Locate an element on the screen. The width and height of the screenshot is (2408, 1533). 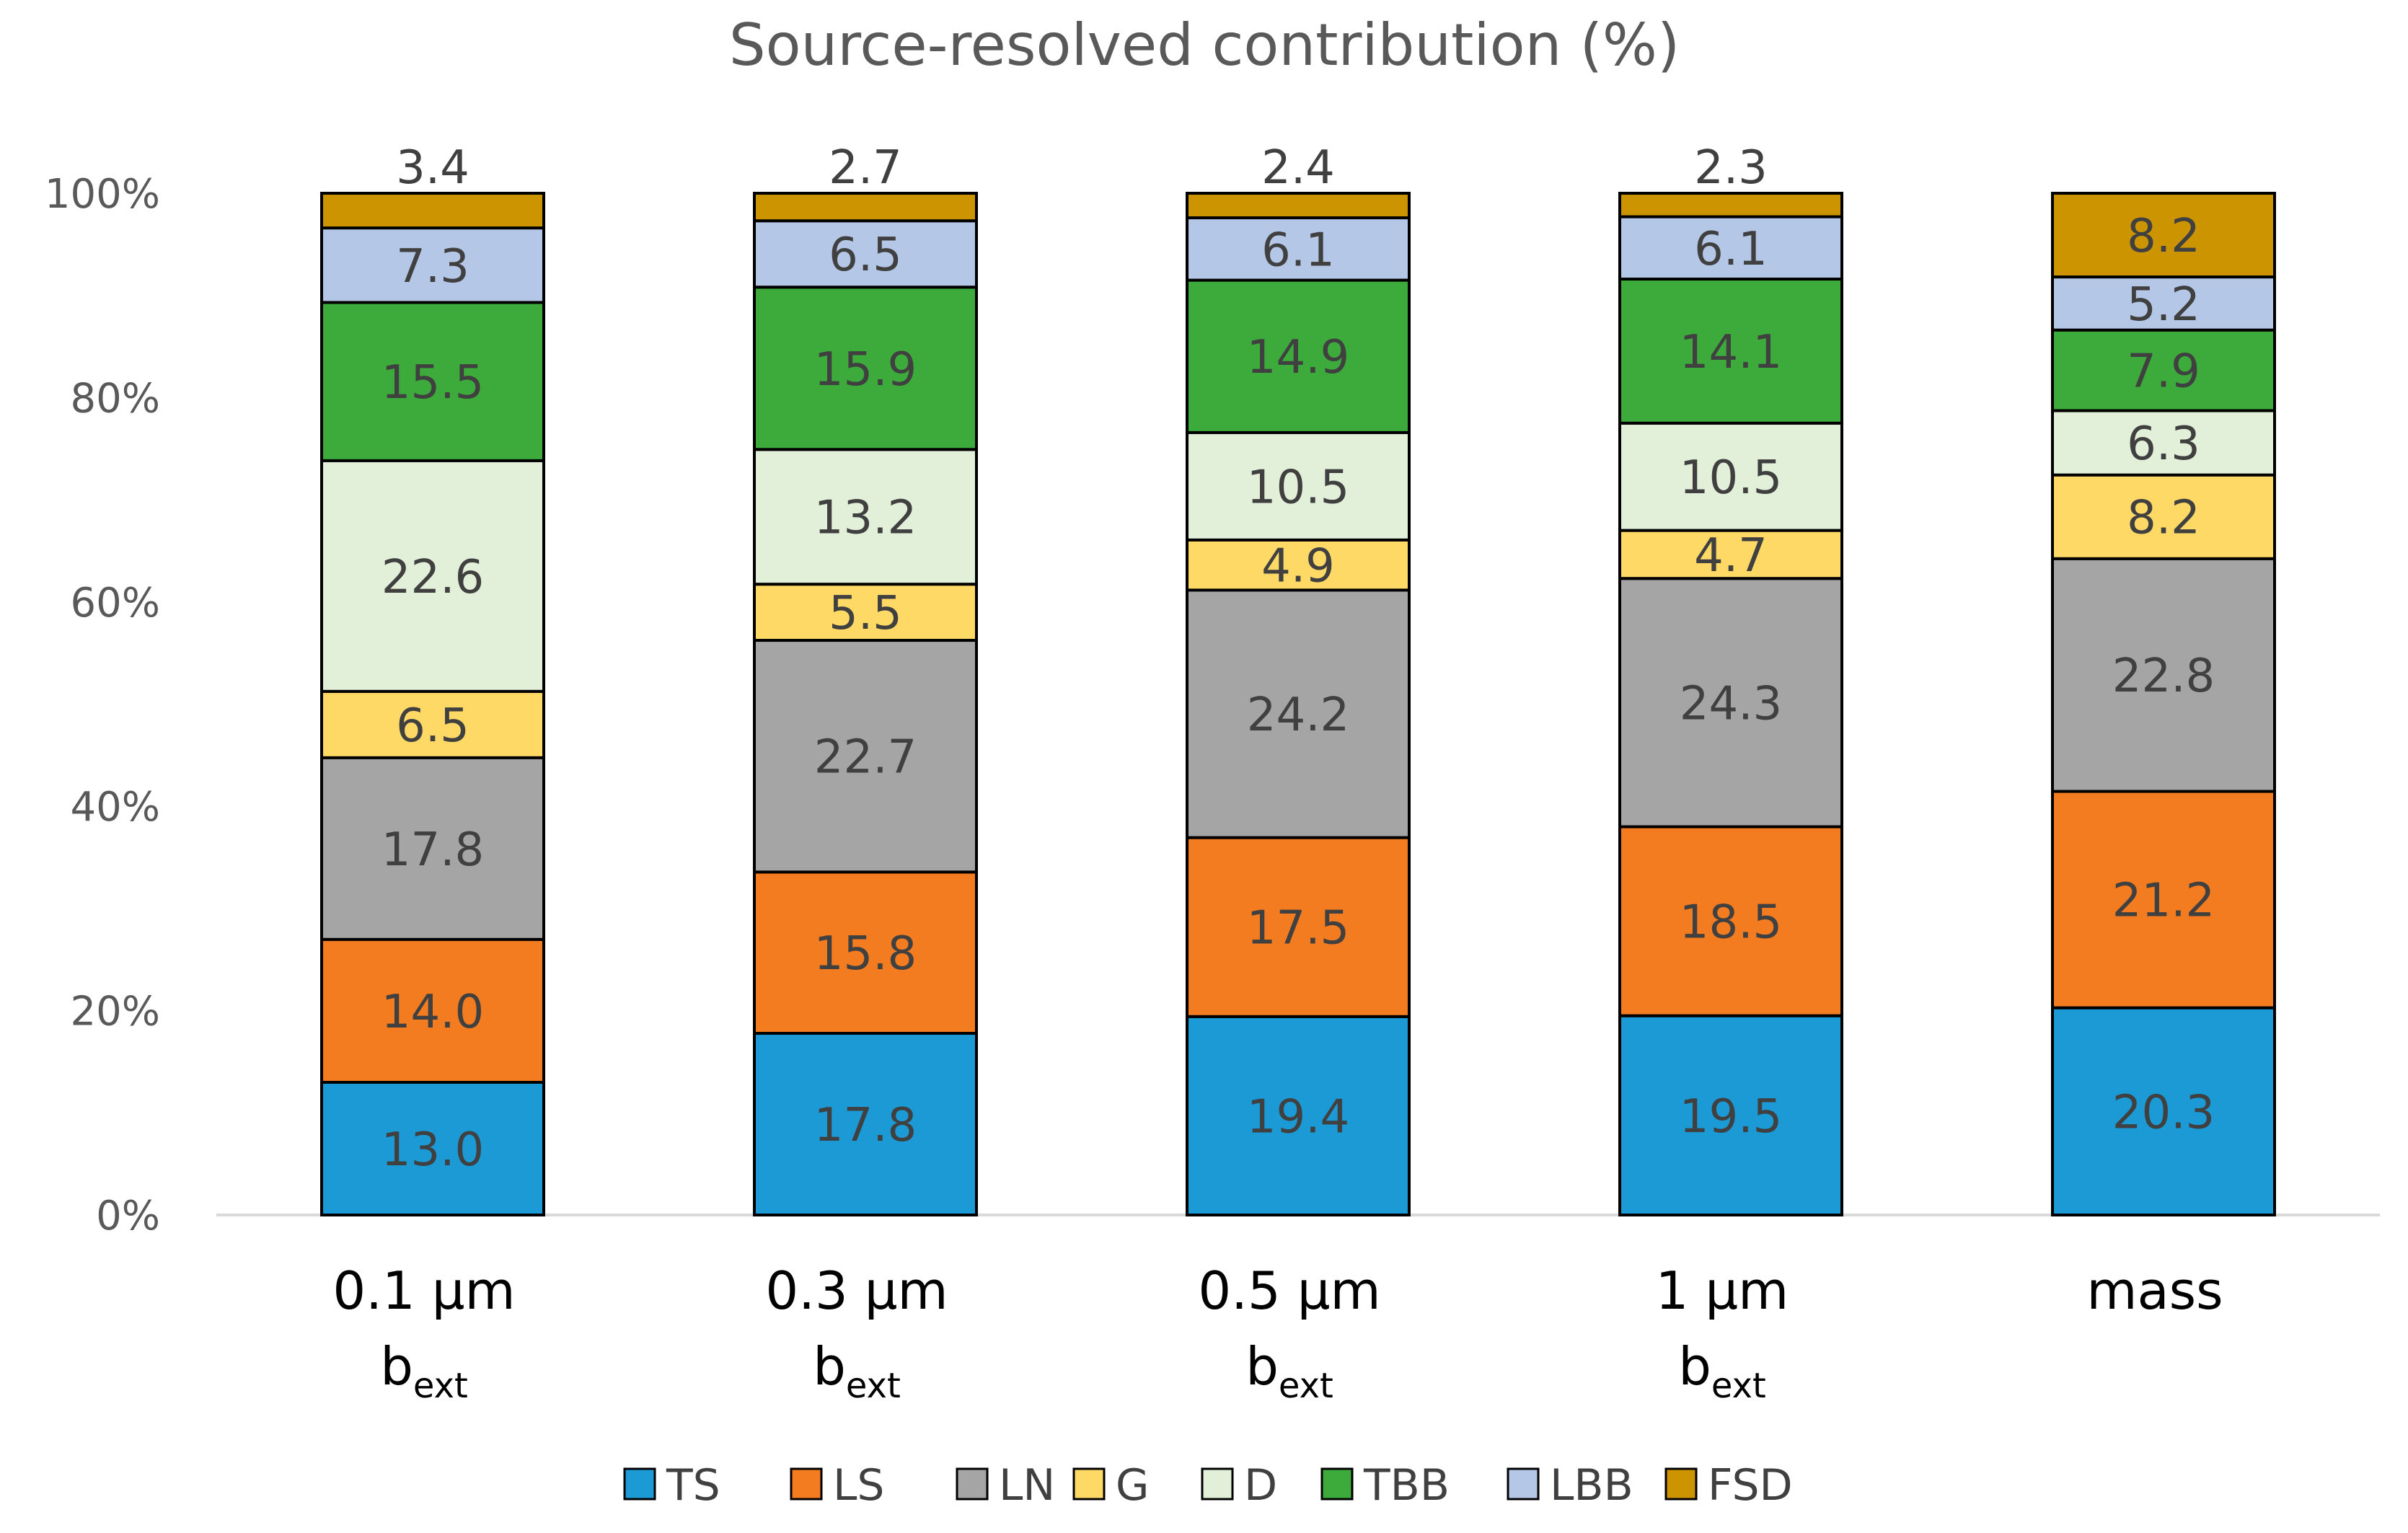
data-label: 2.3 is located at coordinates (1731, 168).